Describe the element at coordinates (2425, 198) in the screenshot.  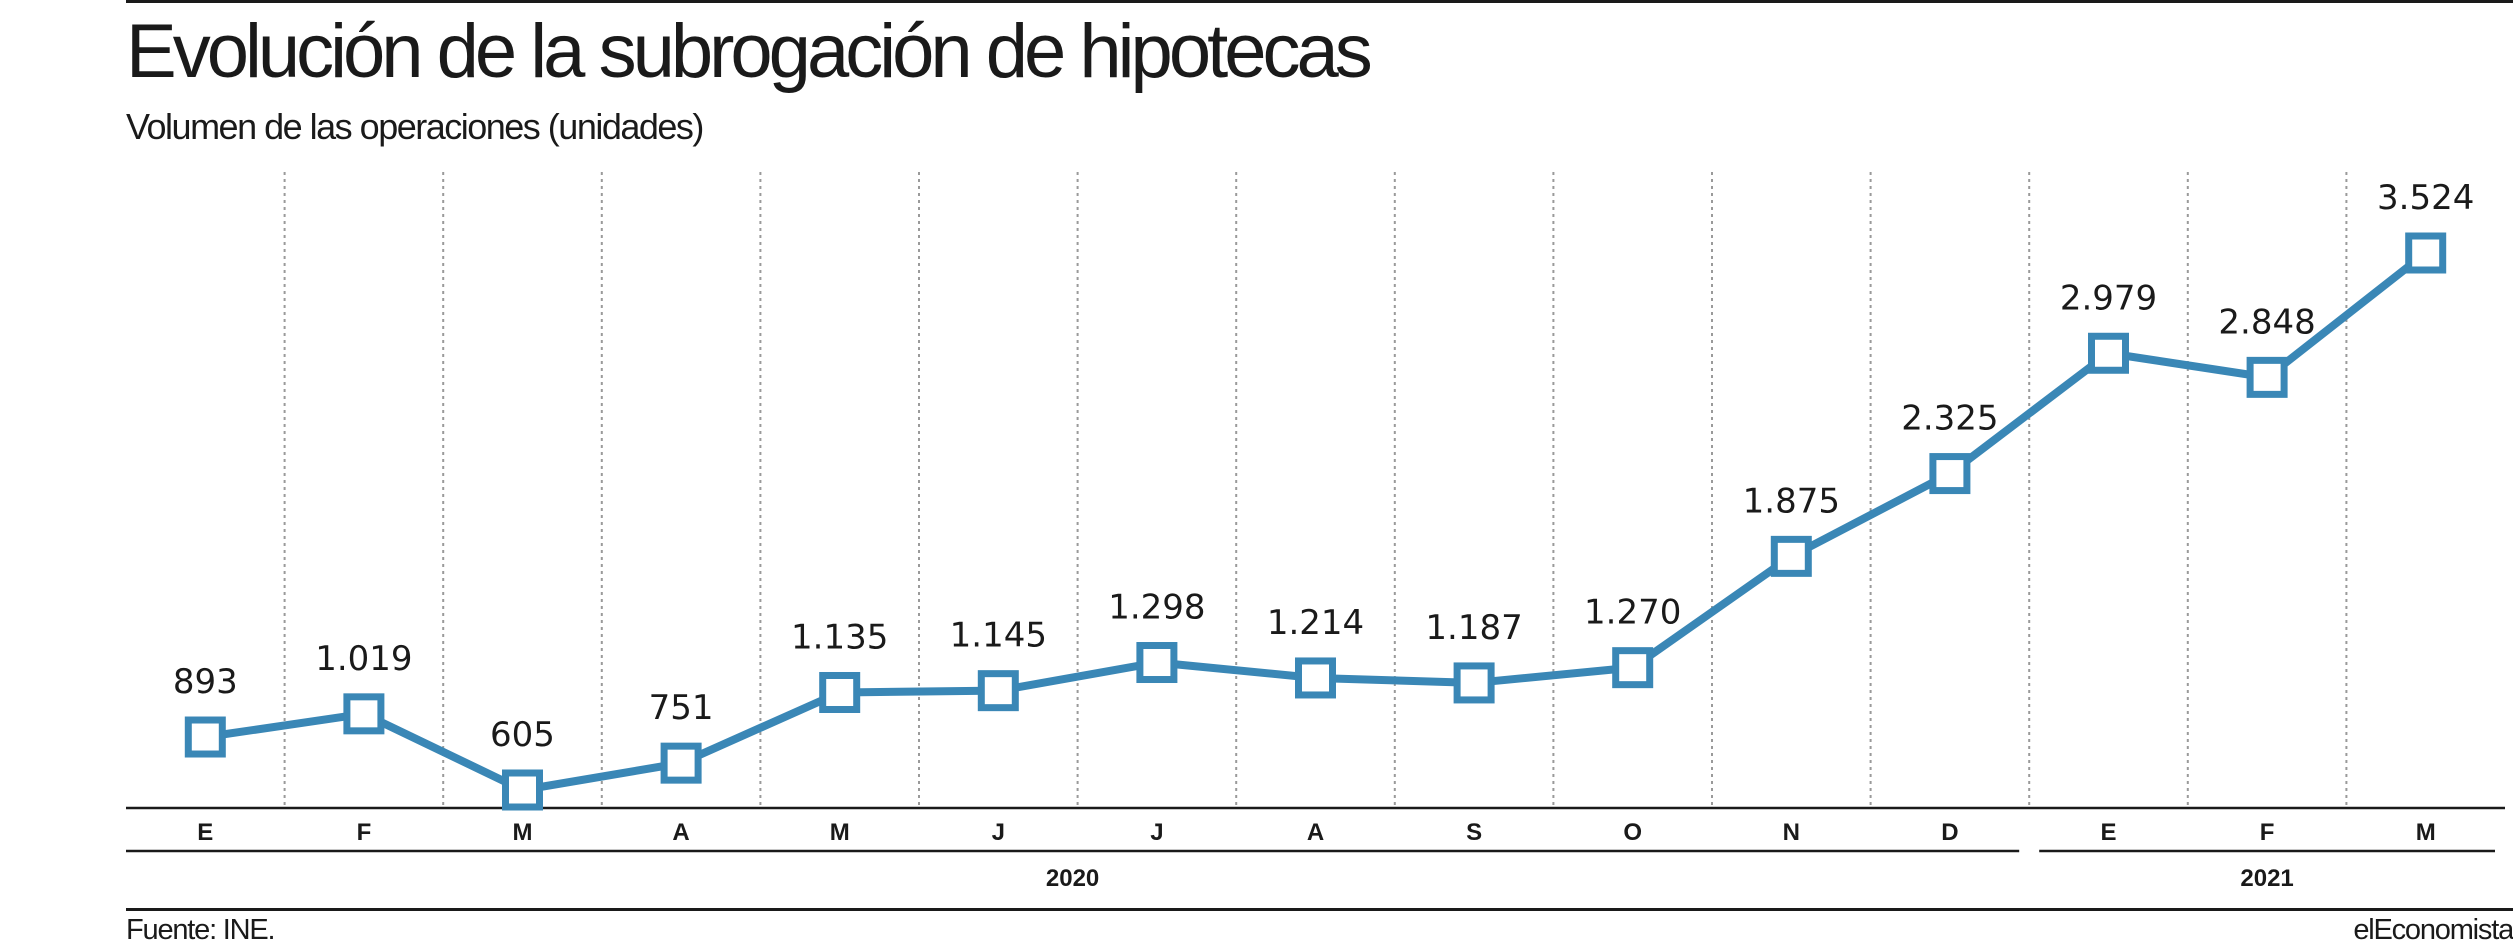
I see `data-label: 3.524` at that location.